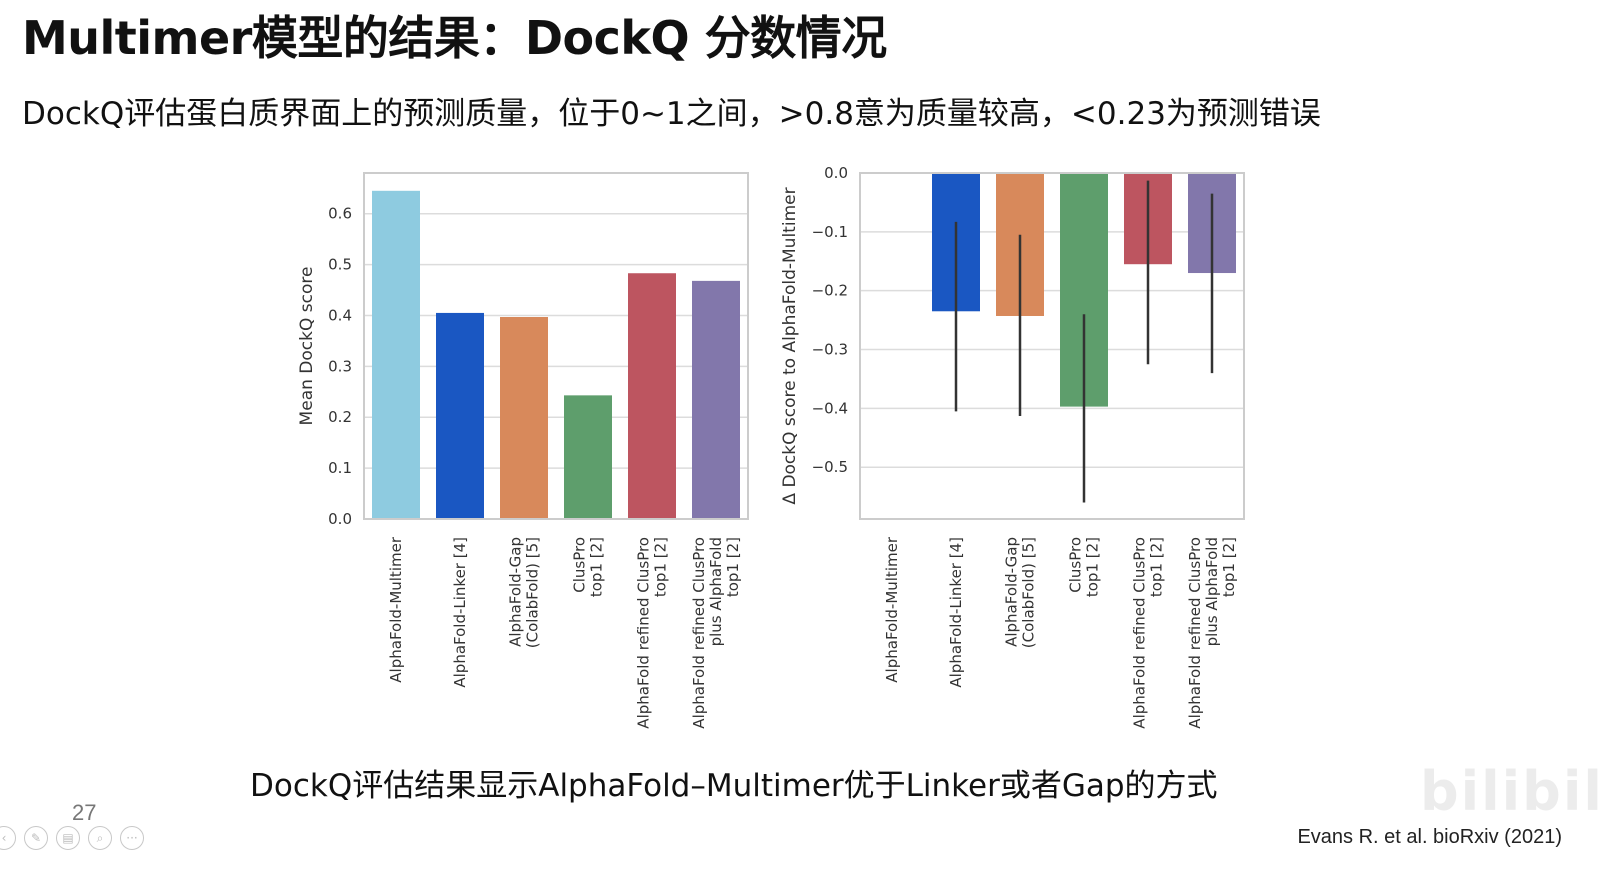 This screenshot has height=870, width=1608. Describe the element at coordinates (340, 214) in the screenshot. I see `y-tick-label: 0.6` at that location.